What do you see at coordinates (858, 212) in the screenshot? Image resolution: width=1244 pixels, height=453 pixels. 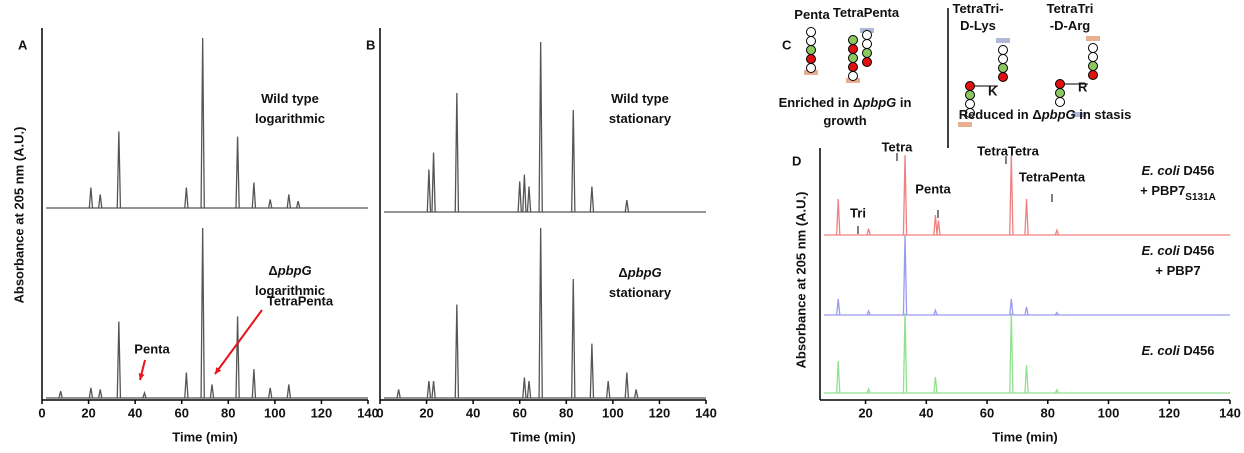 I see `annotation: Tri` at bounding box center [858, 212].